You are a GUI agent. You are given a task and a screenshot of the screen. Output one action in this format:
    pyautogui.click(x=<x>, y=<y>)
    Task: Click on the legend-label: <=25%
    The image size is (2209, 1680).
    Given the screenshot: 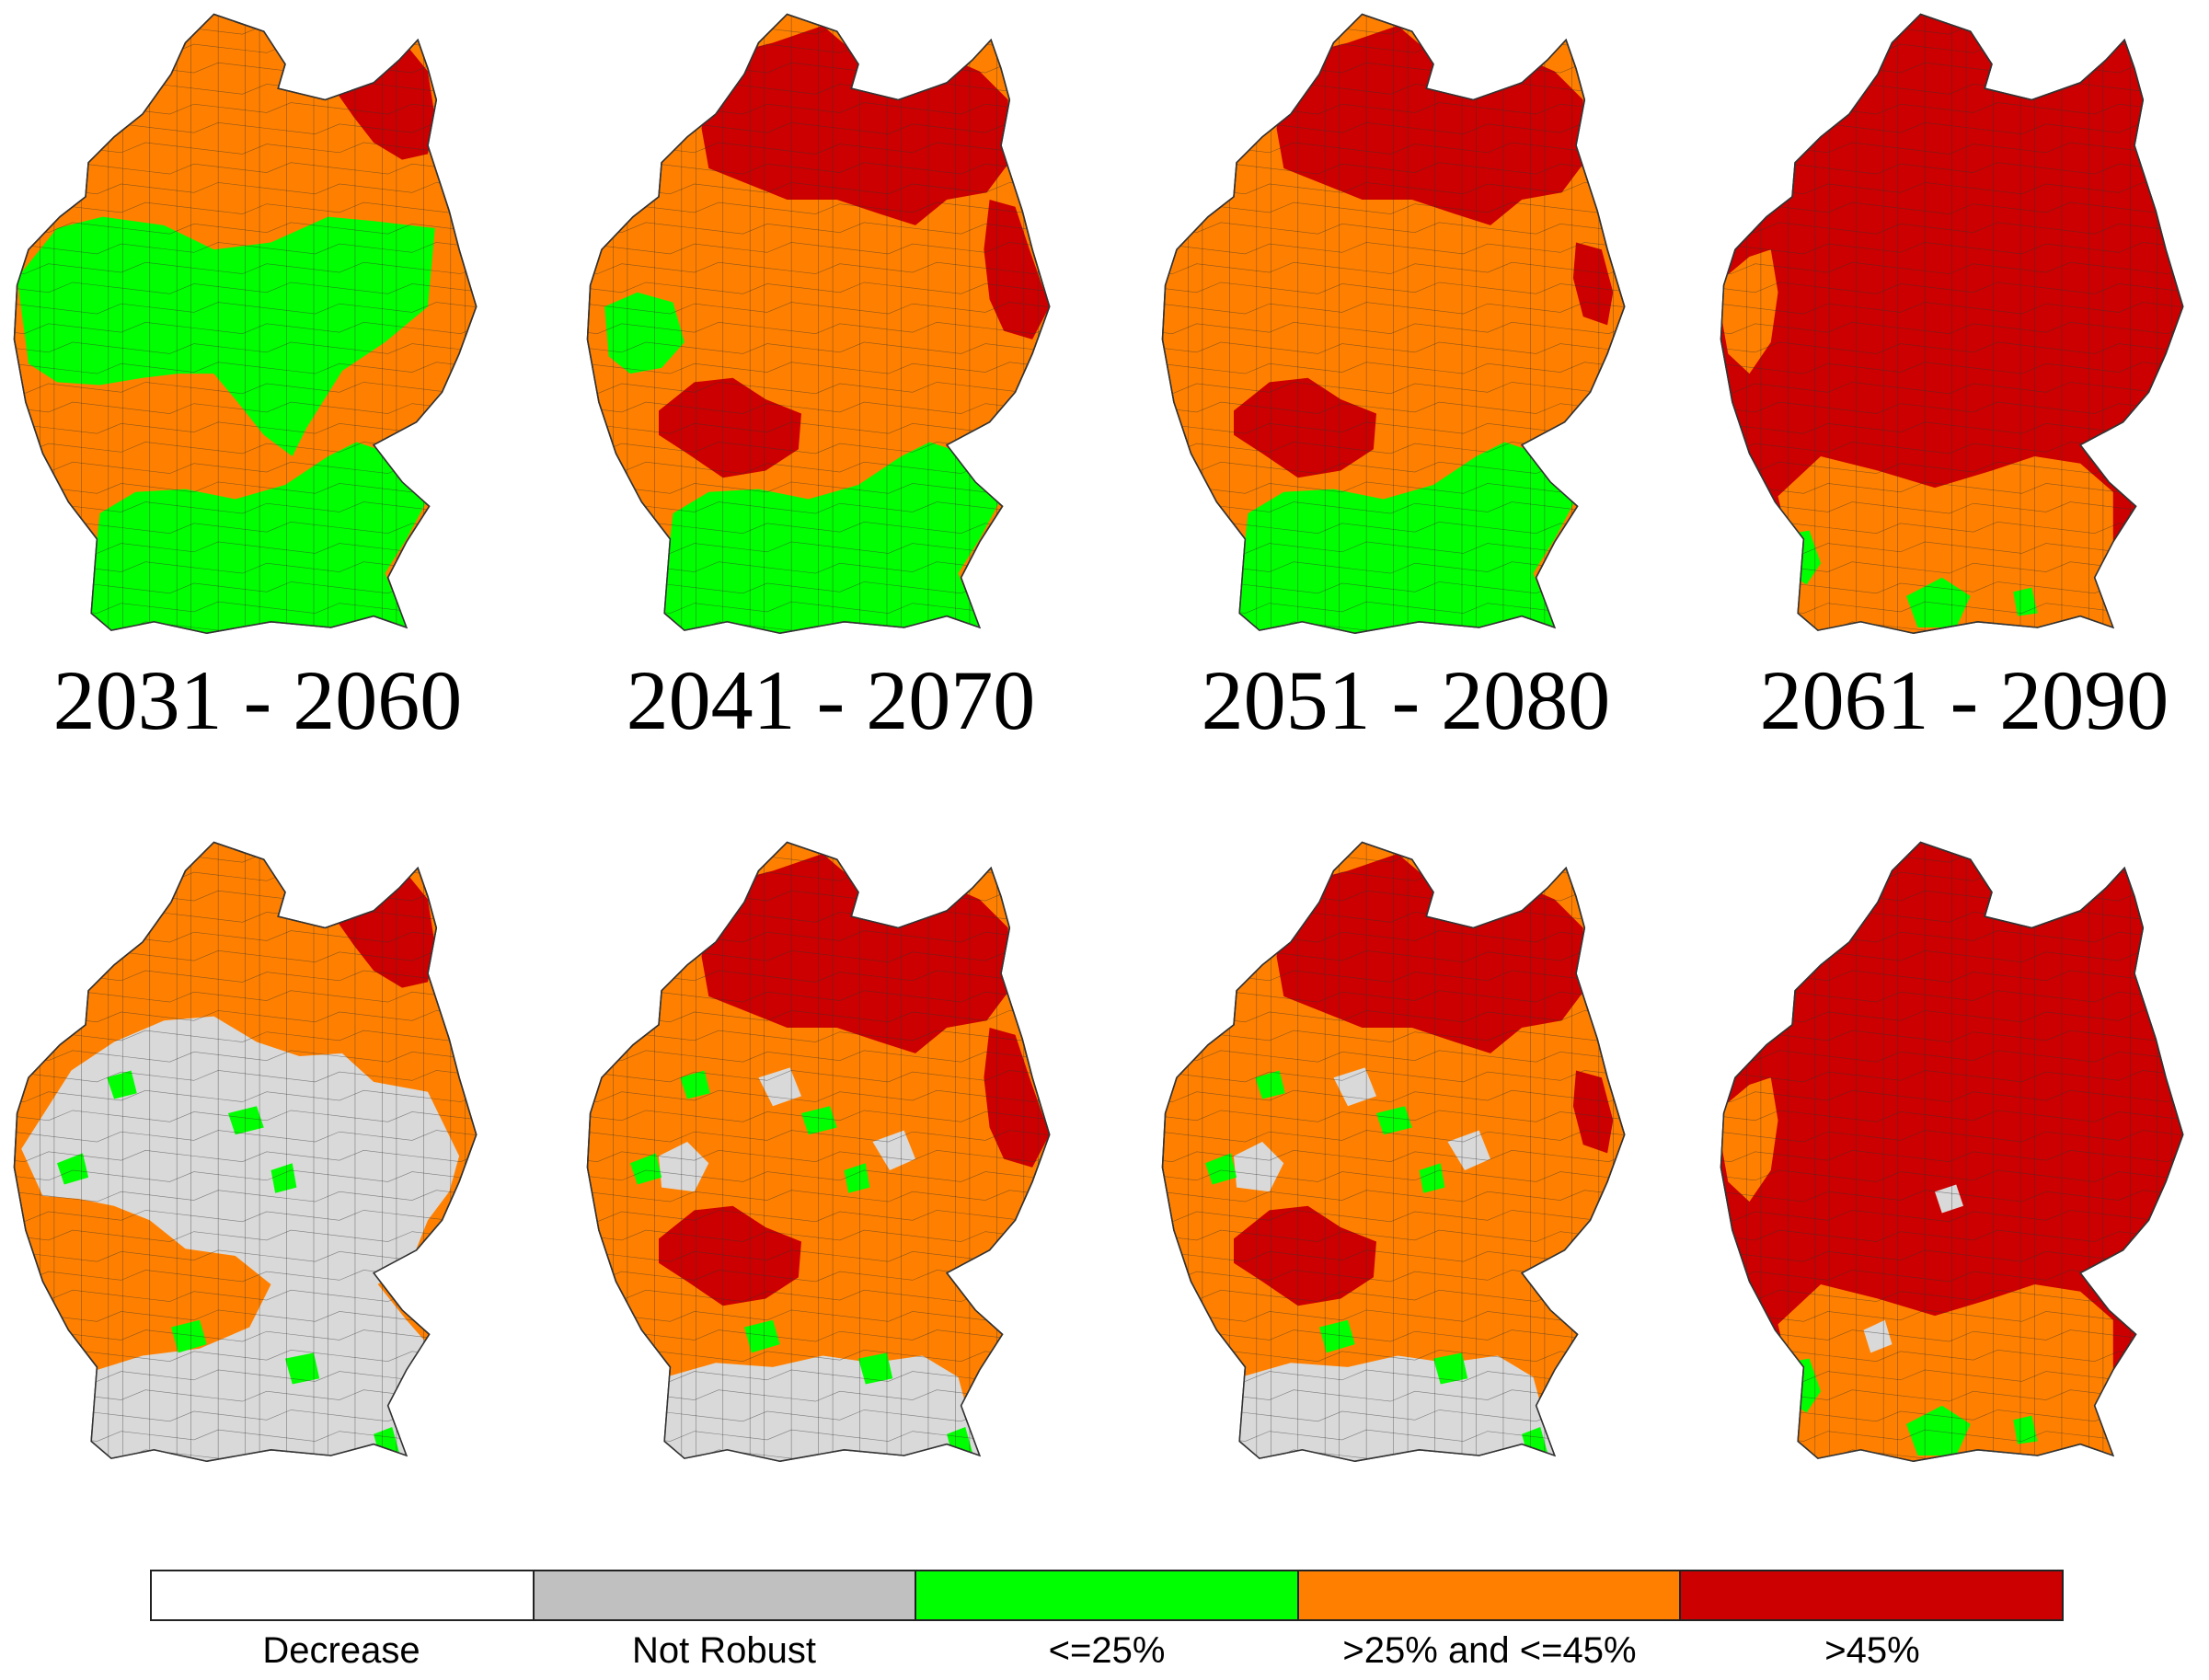 What is the action you would take?
    pyautogui.click(x=1107, y=1650)
    